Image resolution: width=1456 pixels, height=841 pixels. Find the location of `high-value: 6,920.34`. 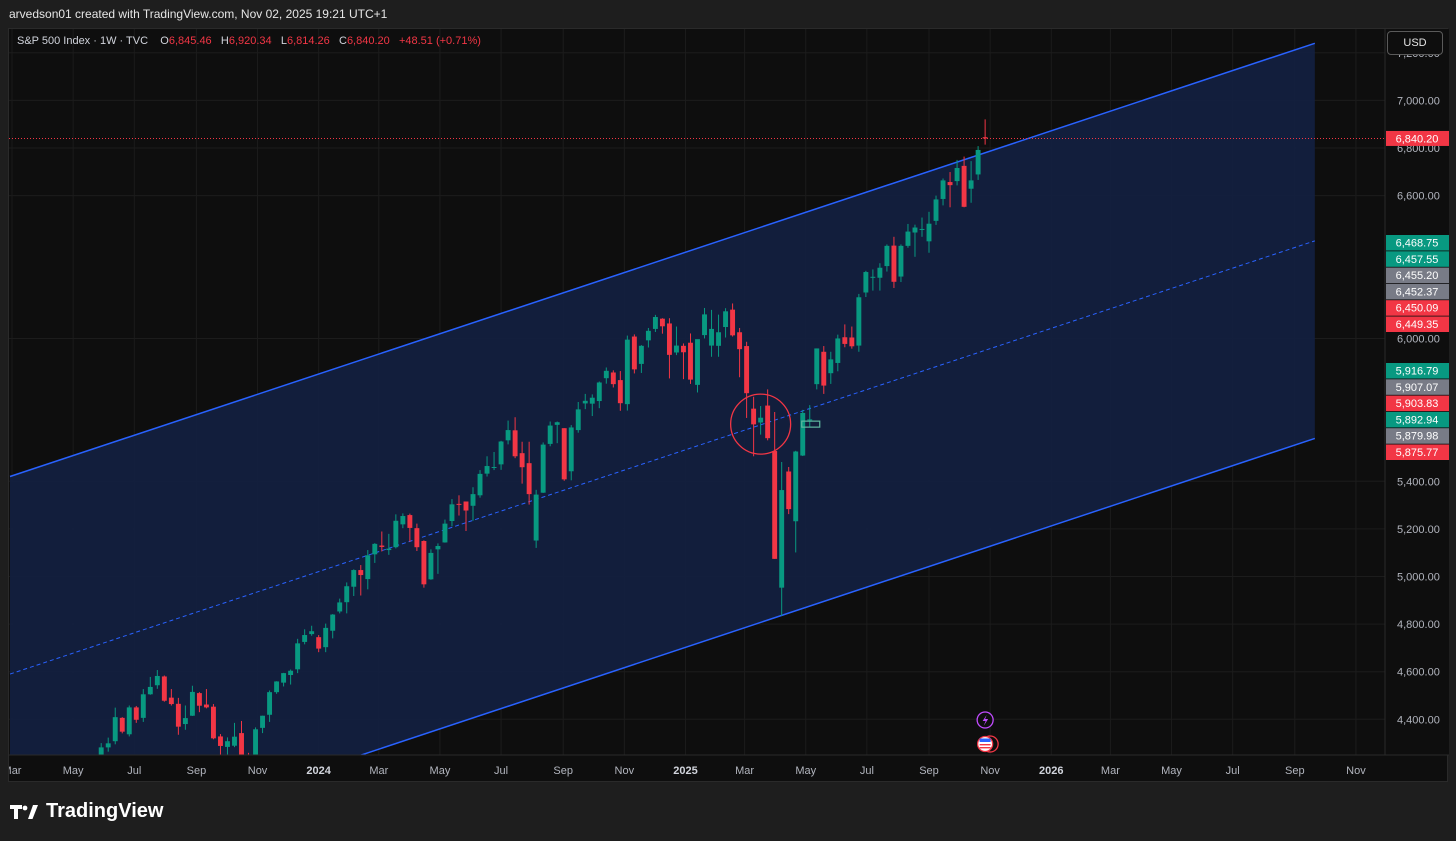

high-value: 6,920.34 is located at coordinates (250, 41).